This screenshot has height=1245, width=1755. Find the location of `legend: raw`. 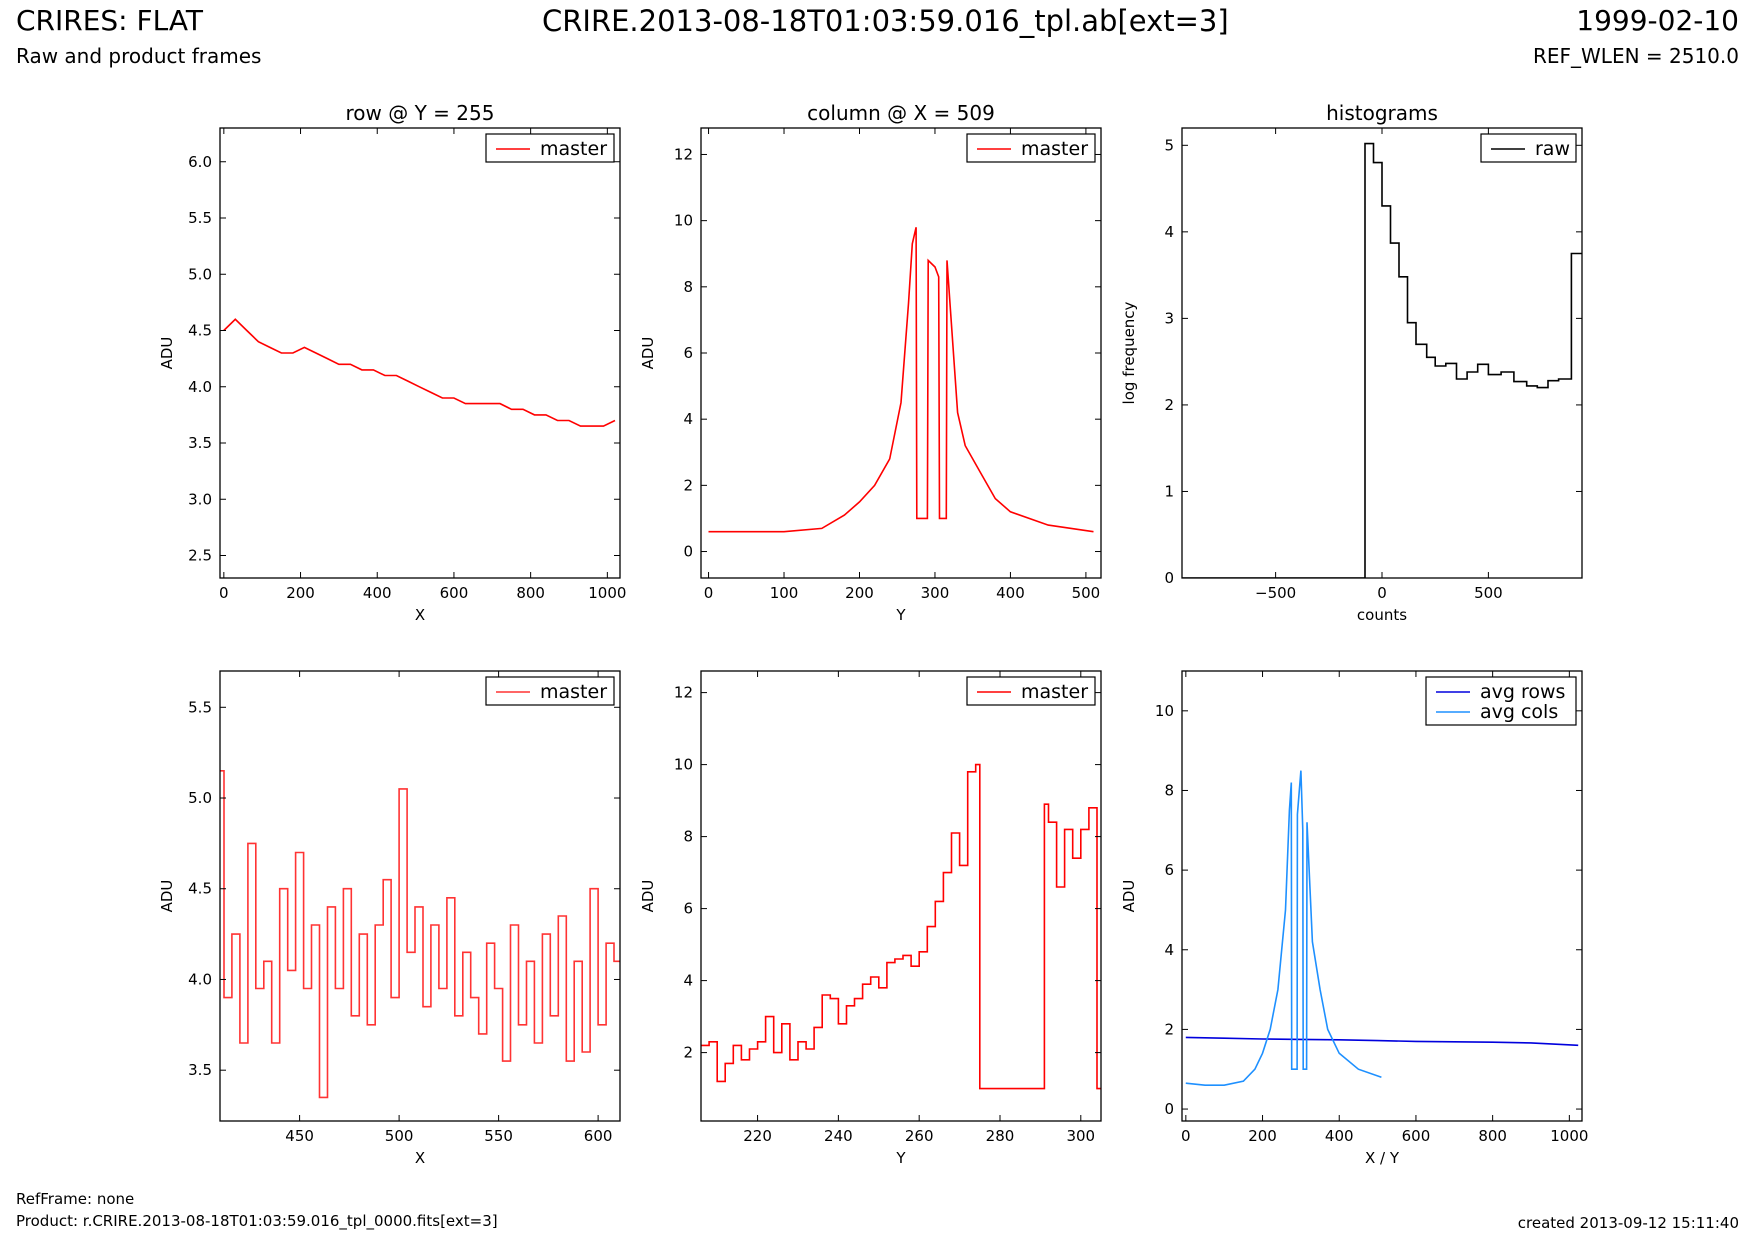

legend: raw is located at coordinates (1528, 148).